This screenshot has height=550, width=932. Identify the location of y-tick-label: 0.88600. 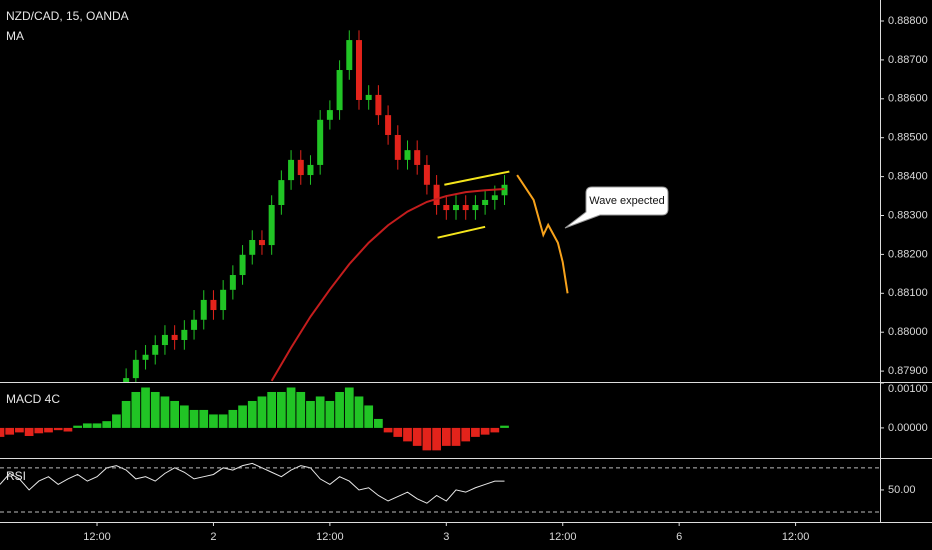
(908, 99).